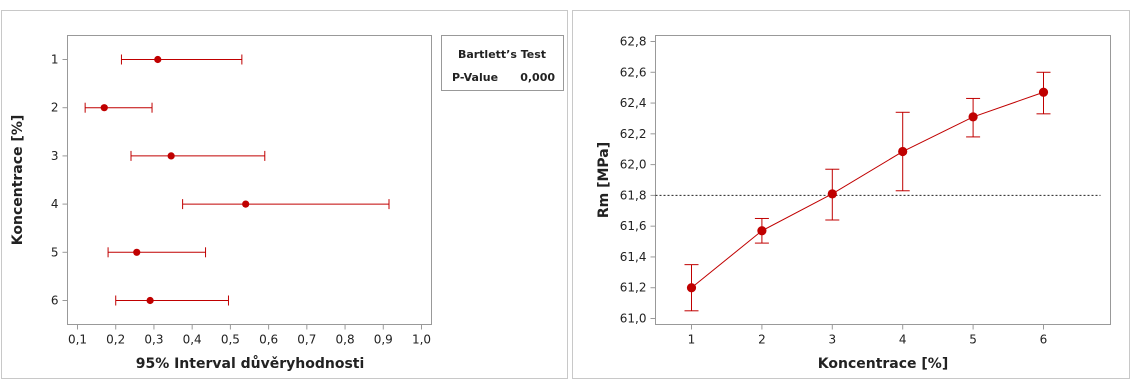 The width and height of the screenshot is (1131, 379). Describe the element at coordinates (249, 335) in the screenshot. I see `interval-x-ticks: 0,1 0,2 0,3 0,4 0,5 0,6 0,7 0,8 0,9 1,0` at that location.